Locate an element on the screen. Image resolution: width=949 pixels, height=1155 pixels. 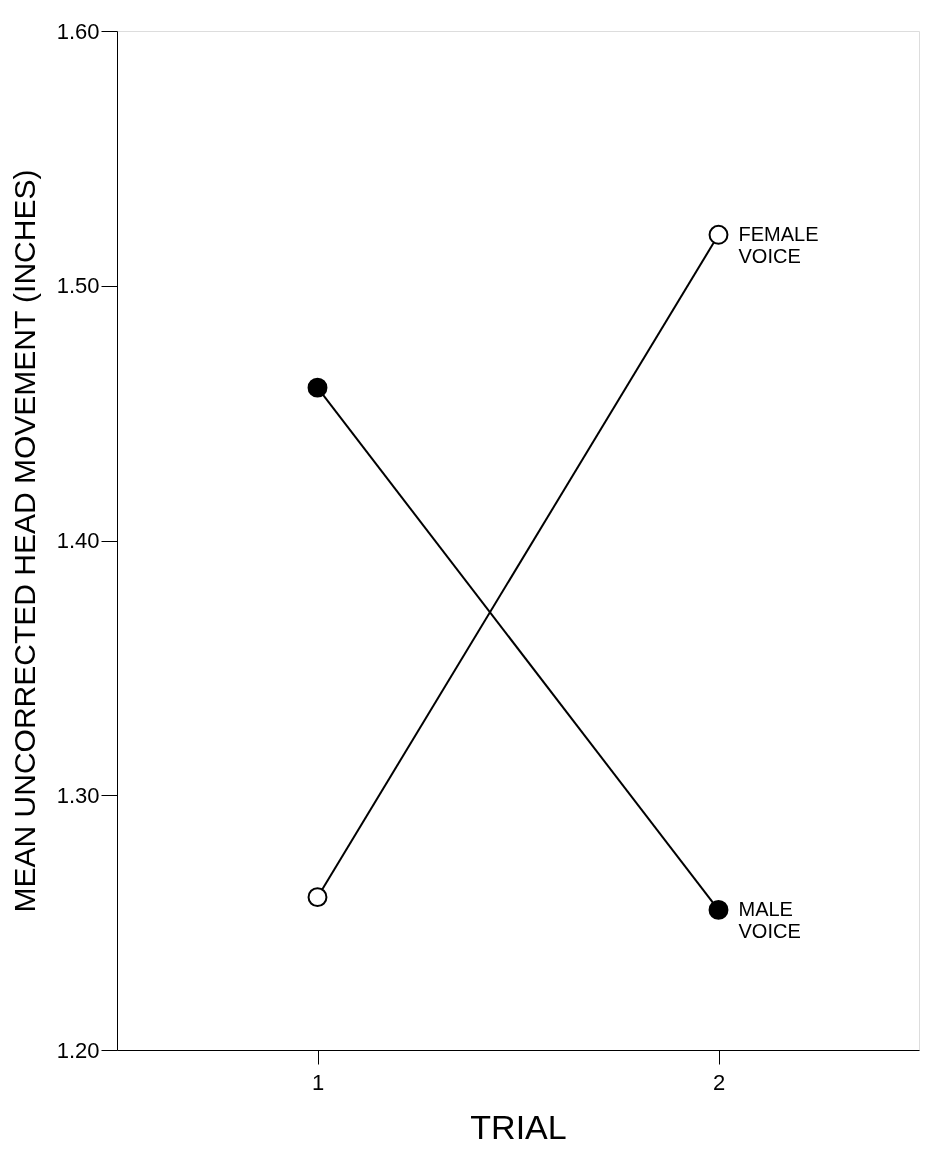
series-label: MALE VOICE is located at coordinates (769, 919).